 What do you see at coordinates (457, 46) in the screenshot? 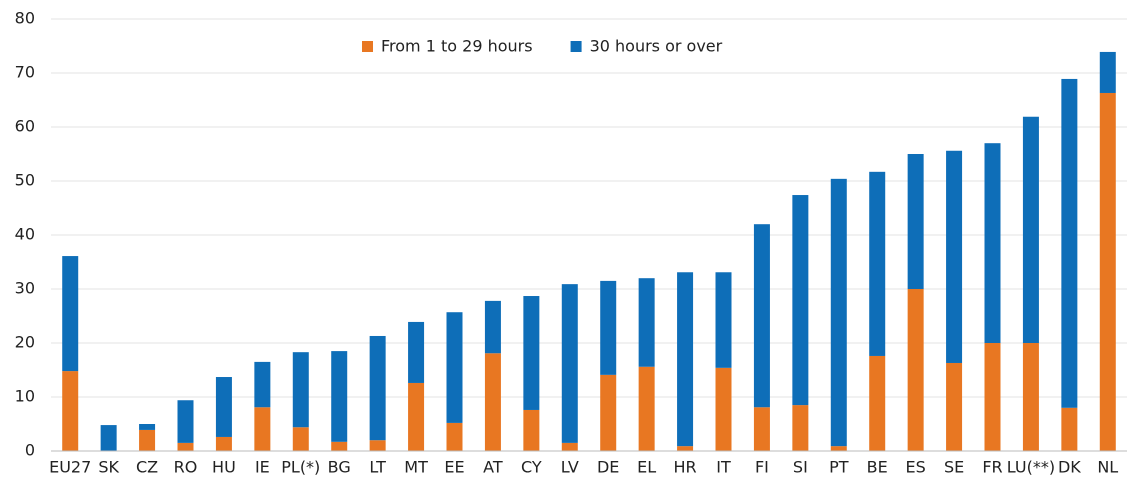
I see `legend-label: From 1 to 29 hours` at bounding box center [457, 46].